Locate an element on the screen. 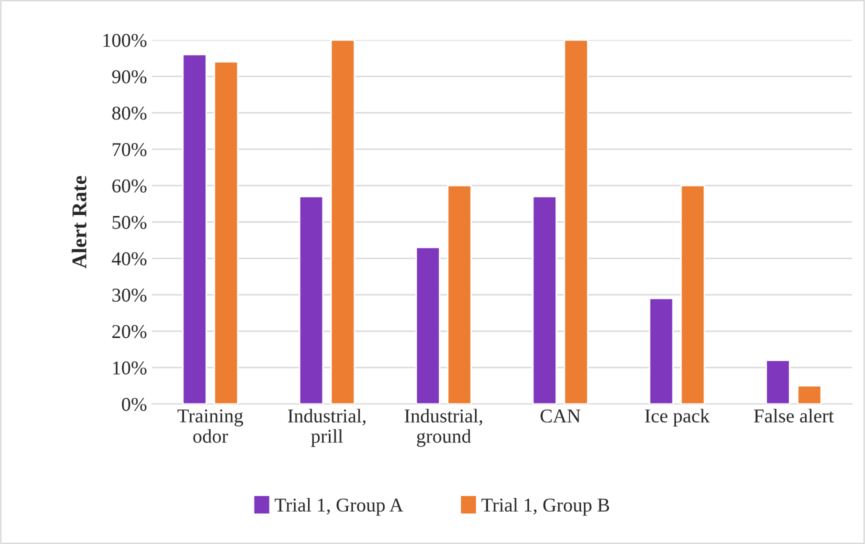 The image size is (865, 544). x-tick-label: False alert is located at coordinates (794, 415).